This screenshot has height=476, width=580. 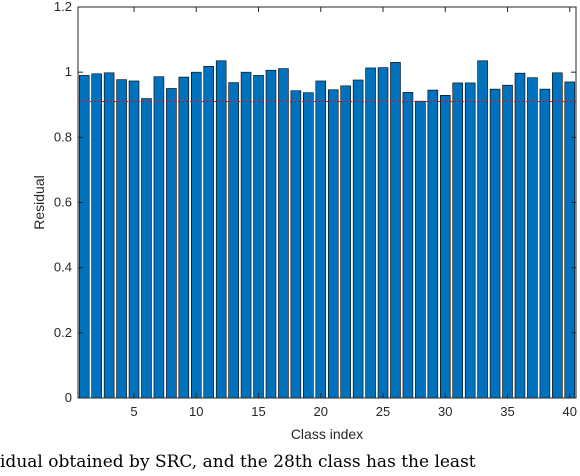 I want to click on y-tick-label: 0, so click(x=68, y=397).